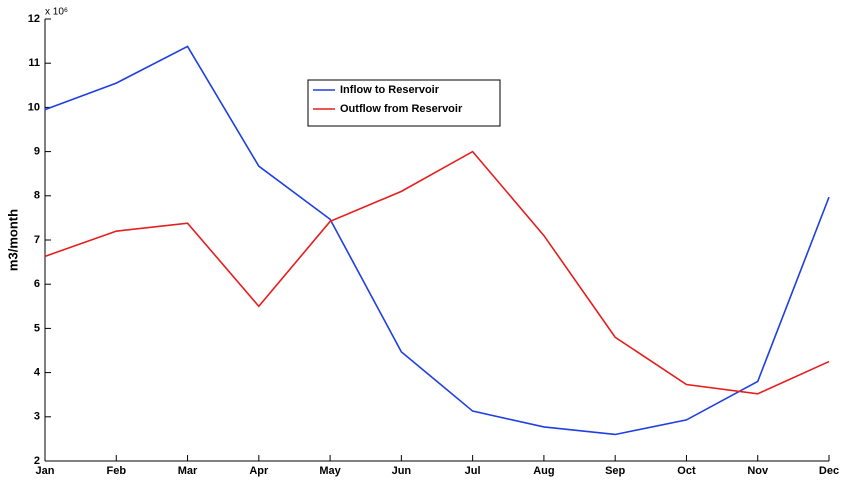 This screenshot has width=843, height=483. Describe the element at coordinates (34, 63) in the screenshot. I see `y-tick-label: 11` at that location.